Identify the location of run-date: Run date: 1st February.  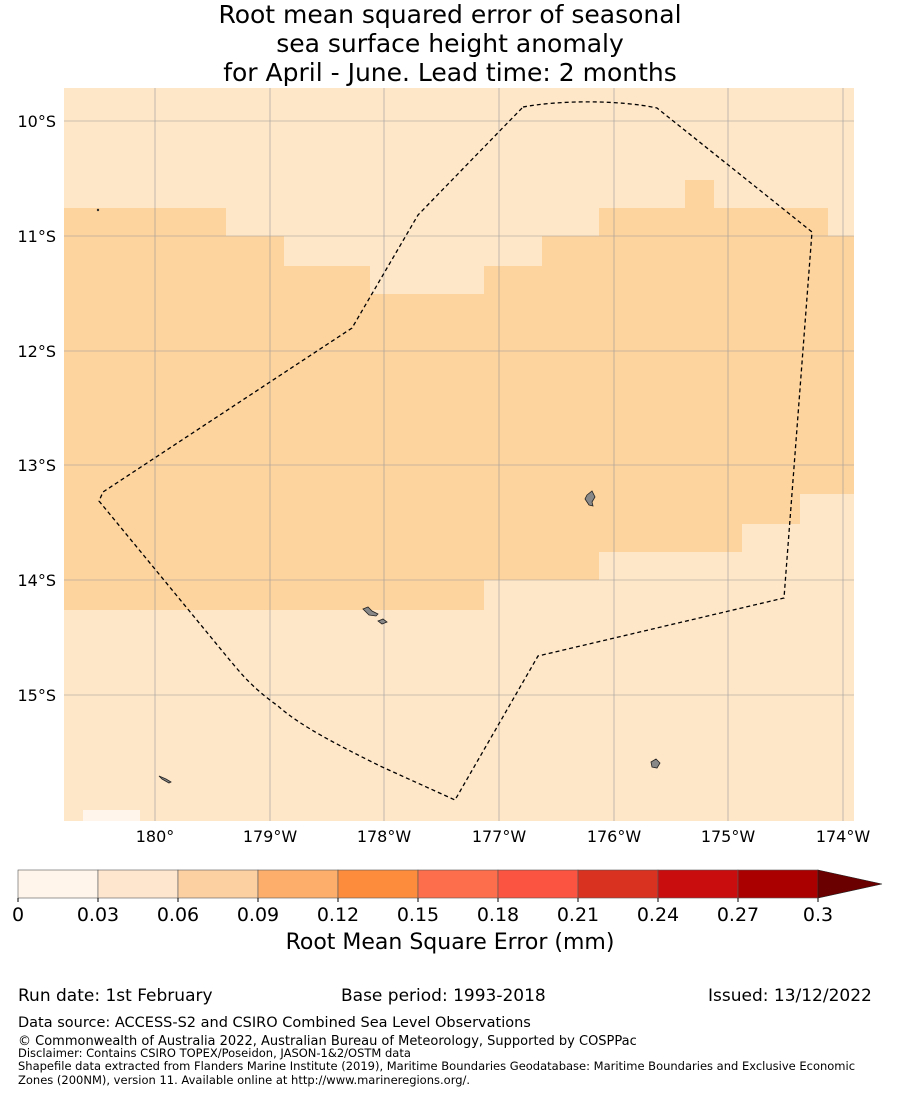
(115, 996).